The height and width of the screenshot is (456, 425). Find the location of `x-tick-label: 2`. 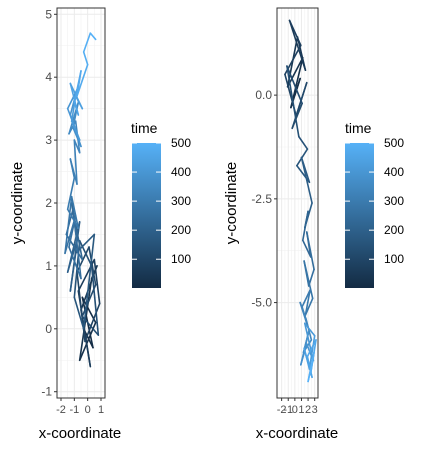

x-tick-label: 2 is located at coordinates (308, 410).